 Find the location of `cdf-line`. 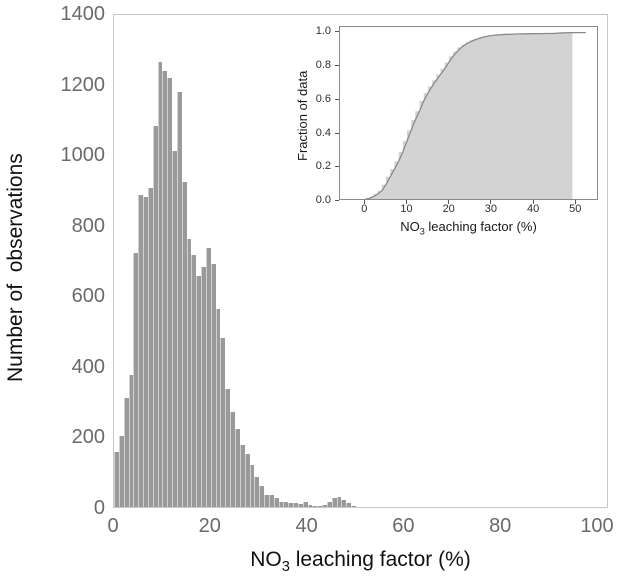

cdf-line is located at coordinates (468, 115).